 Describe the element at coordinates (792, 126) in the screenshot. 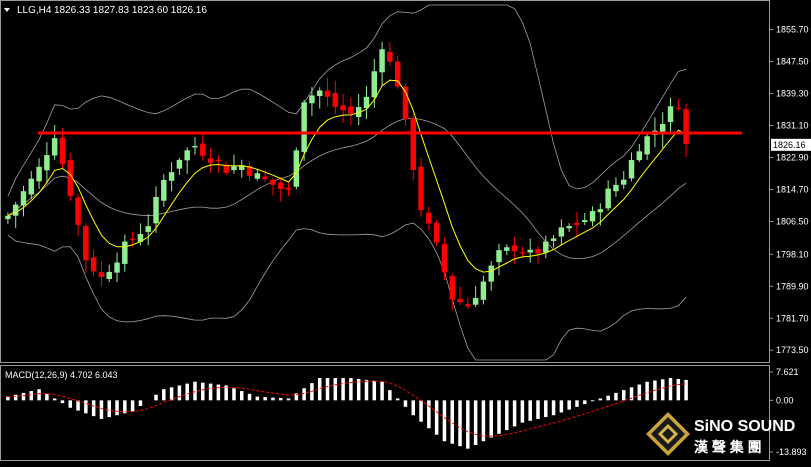

I see `price-tick-label: 1831.10` at that location.